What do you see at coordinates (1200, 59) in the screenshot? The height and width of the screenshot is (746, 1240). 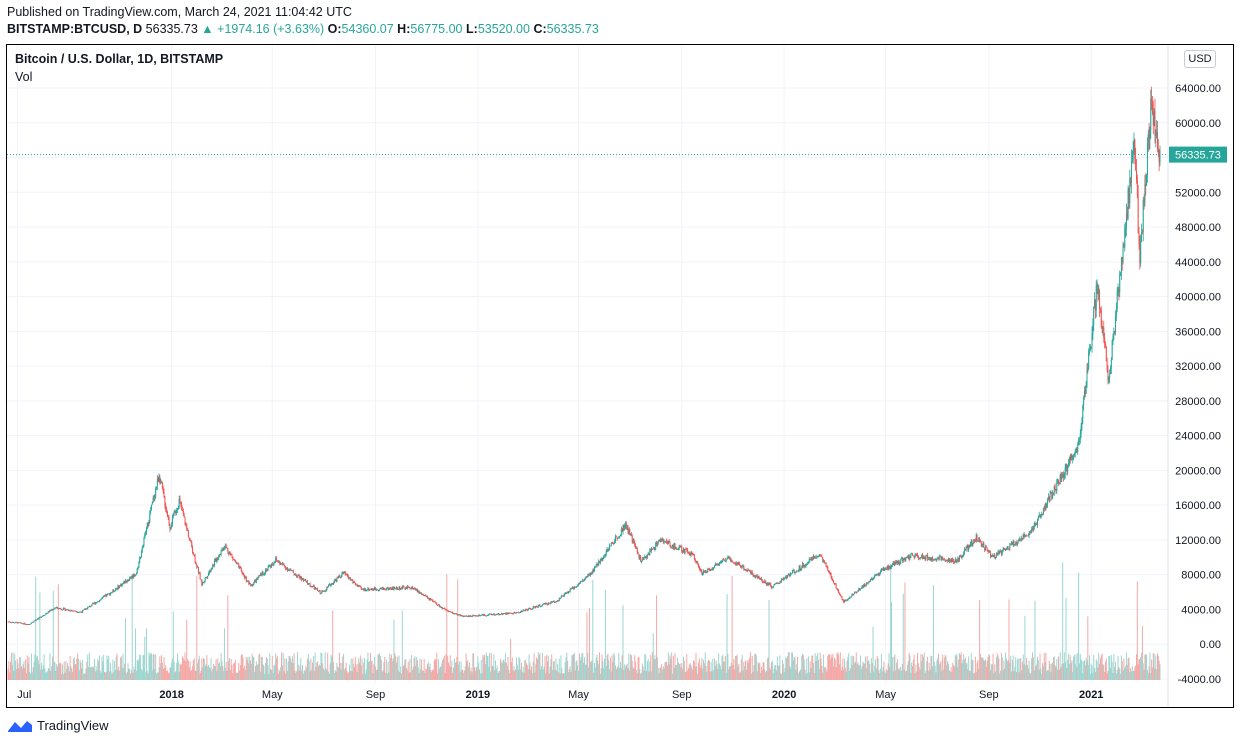 I see `currency-button: USD` at bounding box center [1200, 59].